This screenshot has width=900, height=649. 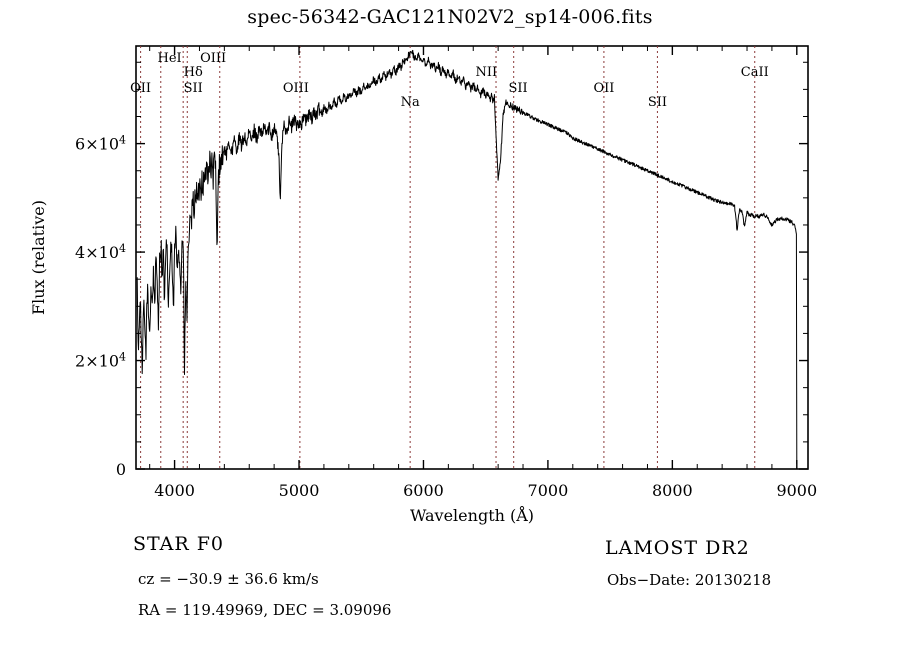 What do you see at coordinates (517, 88) in the screenshot?
I see `spectral-line-label-SII-8: SII` at bounding box center [517, 88].